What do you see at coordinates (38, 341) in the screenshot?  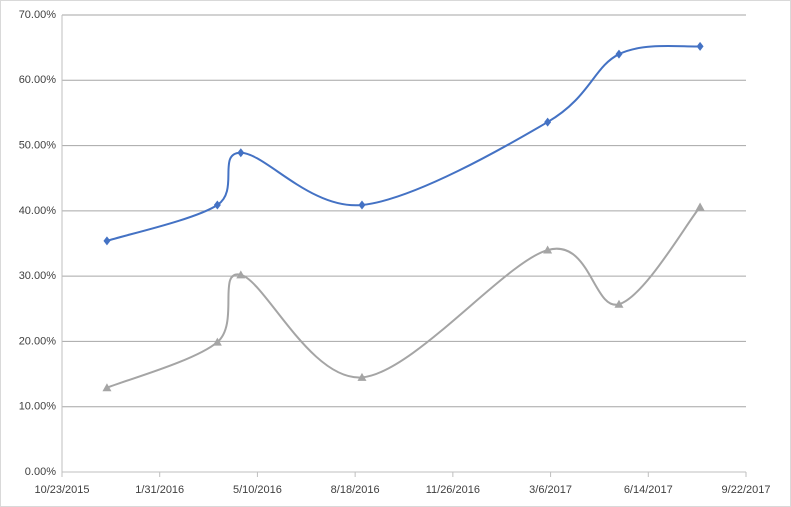 I see `y-tick-label: 20.00%` at bounding box center [38, 341].